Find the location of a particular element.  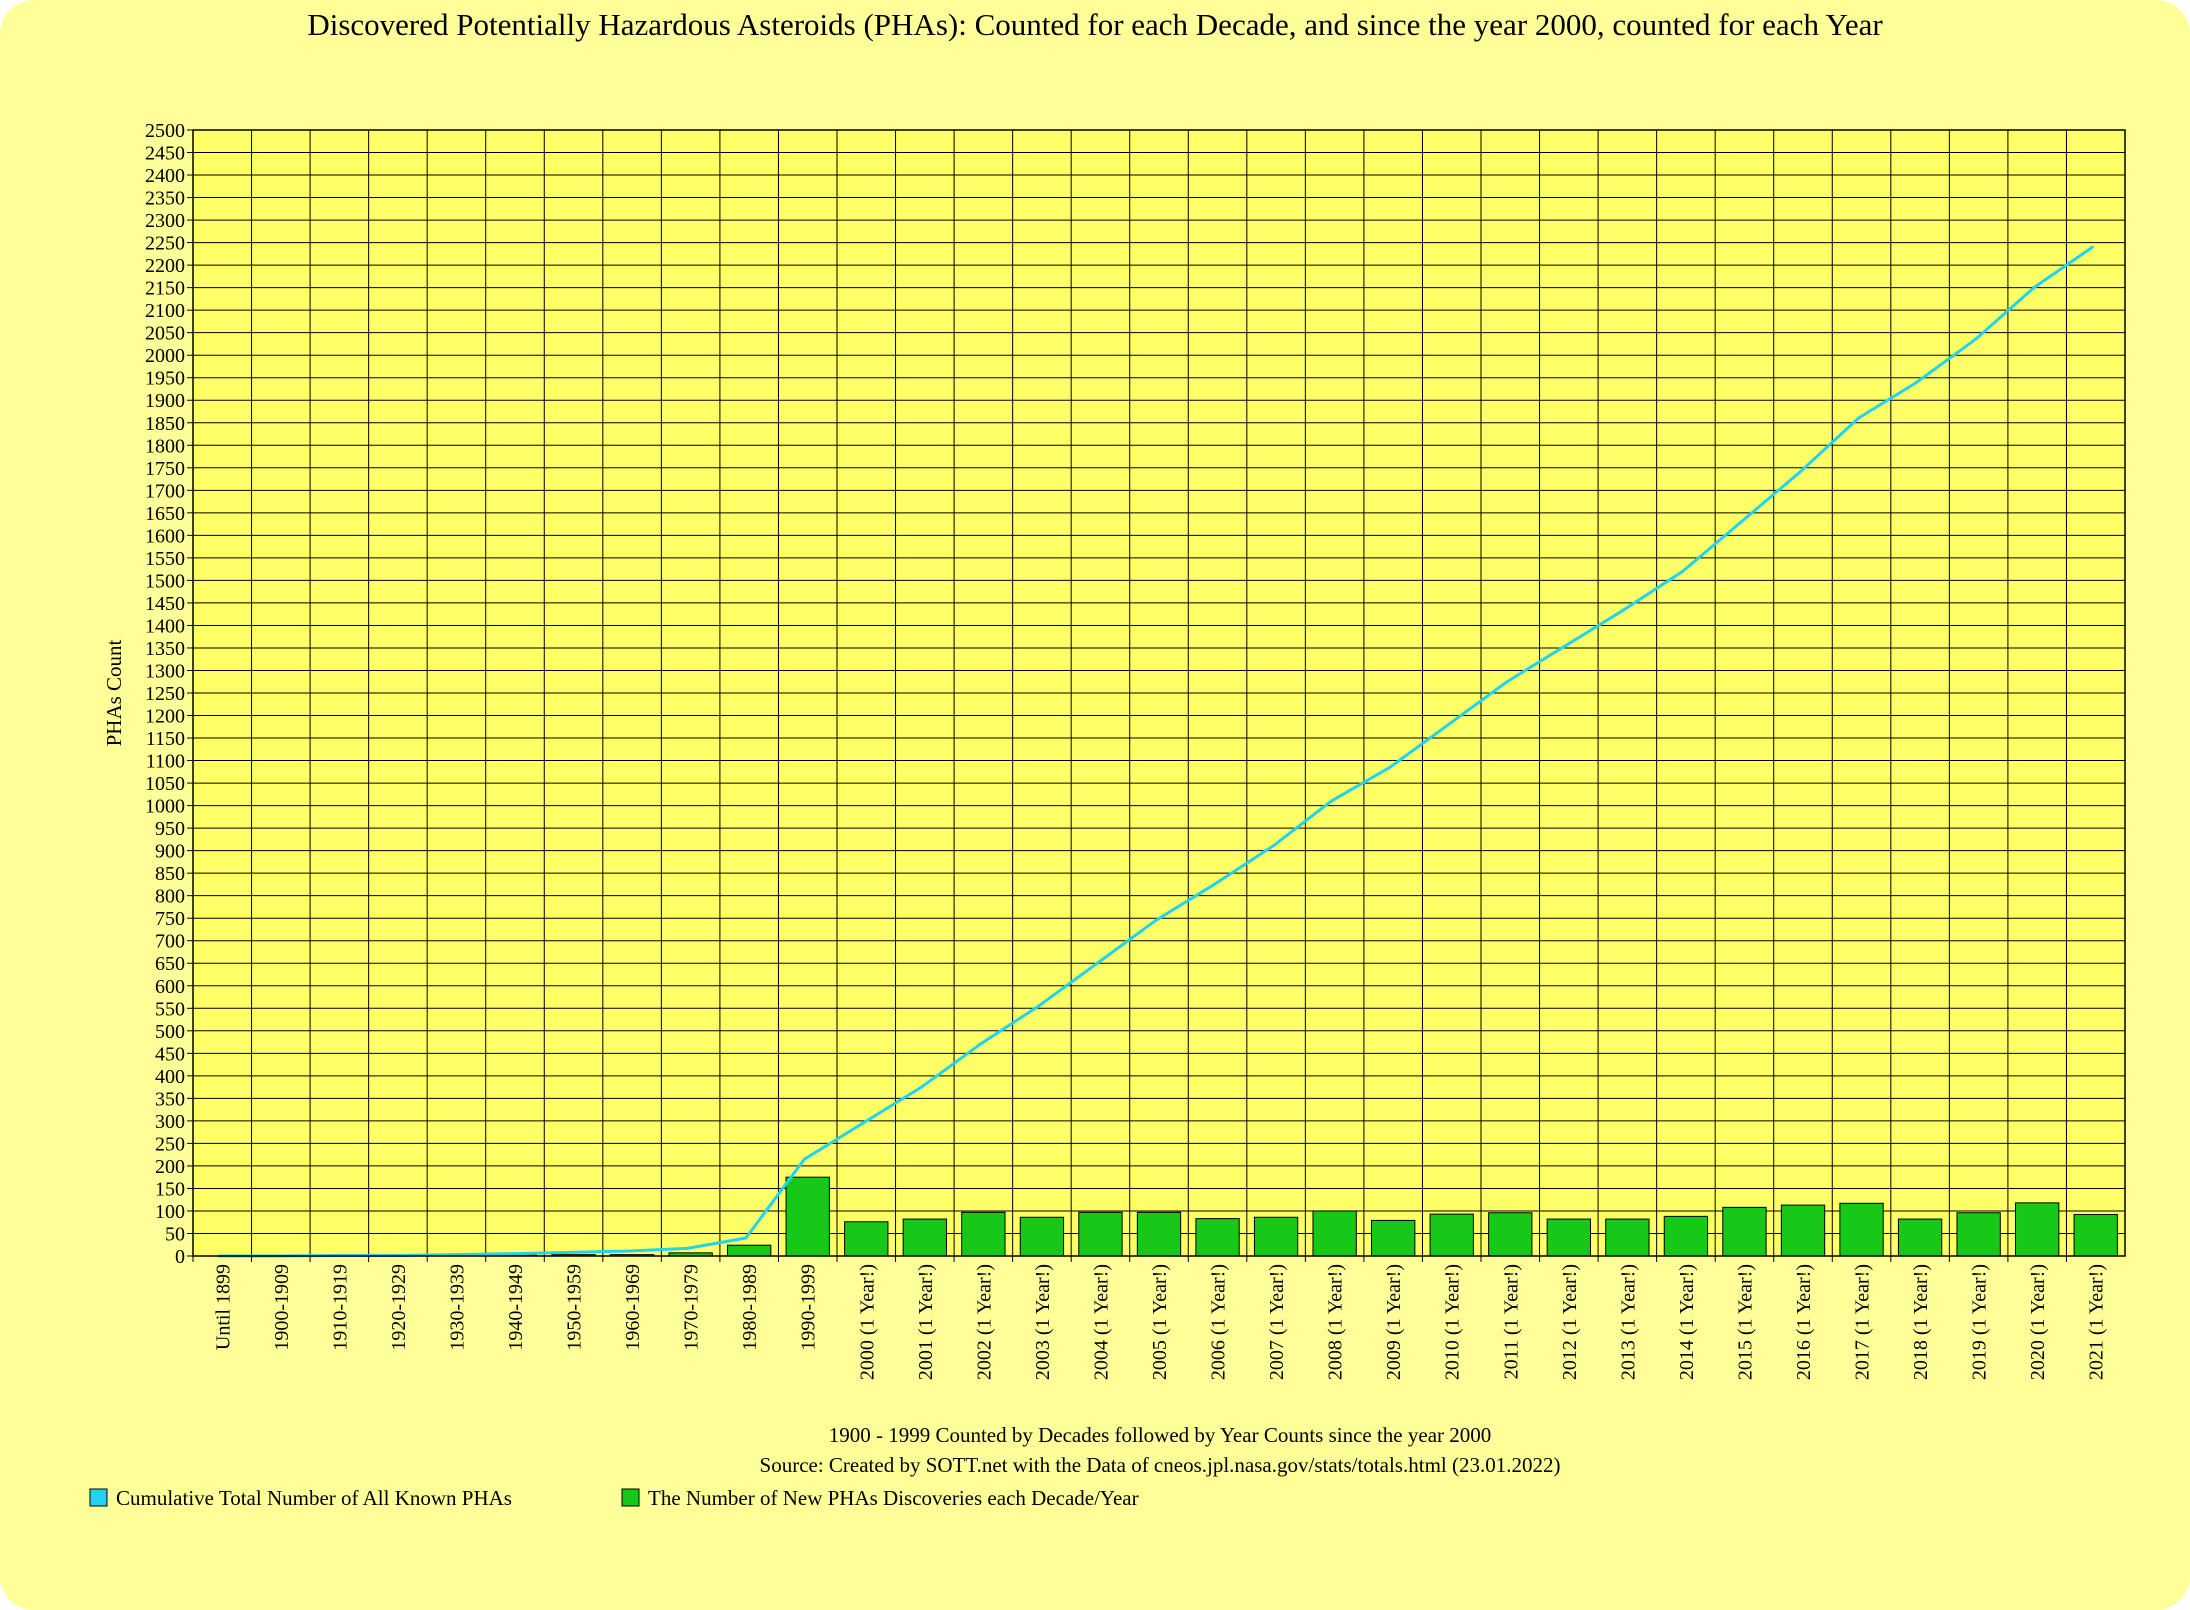

y-tick-label: 1350 is located at coordinates (165, 649).